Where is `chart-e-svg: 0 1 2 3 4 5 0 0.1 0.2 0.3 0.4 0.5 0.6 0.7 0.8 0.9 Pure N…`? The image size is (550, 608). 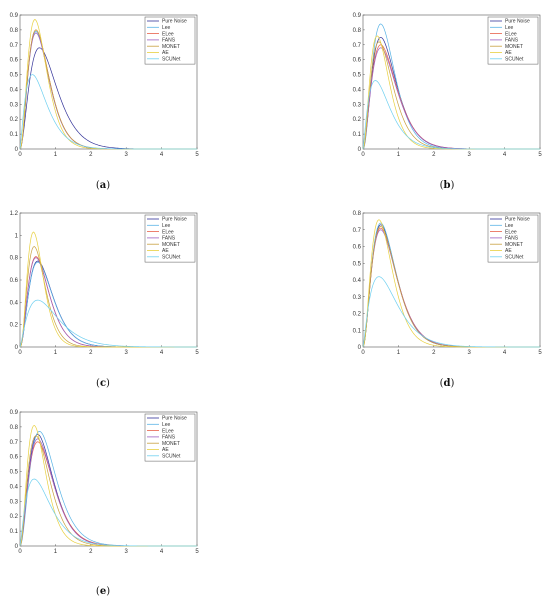 chart-e-svg: 0 1 2 3 4 5 0 0.1 0.2 0.3 0.4 0.5 0.6 0.7 0.8 0.9 Pure N… is located at coordinates (105, 482).